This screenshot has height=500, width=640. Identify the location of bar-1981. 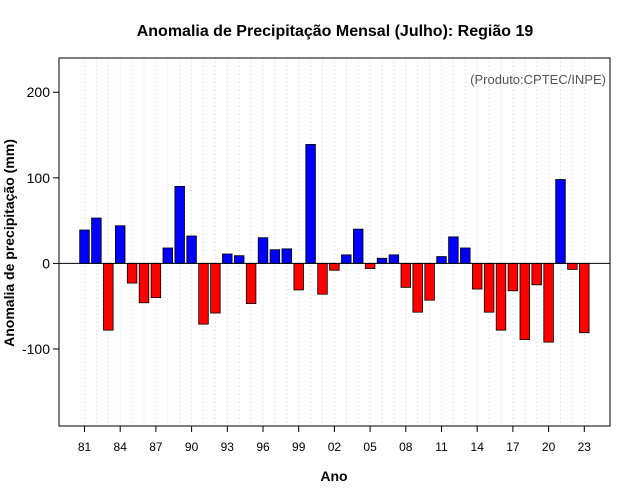
(84, 246).